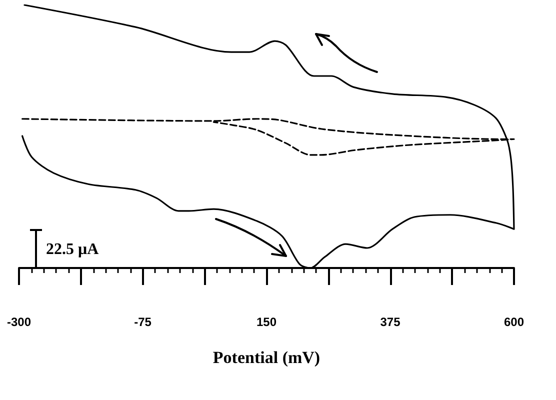 The image size is (556, 400). Describe the element at coordinates (266, 357) in the screenshot. I see `x-axis-title: Potential (mV)` at that location.